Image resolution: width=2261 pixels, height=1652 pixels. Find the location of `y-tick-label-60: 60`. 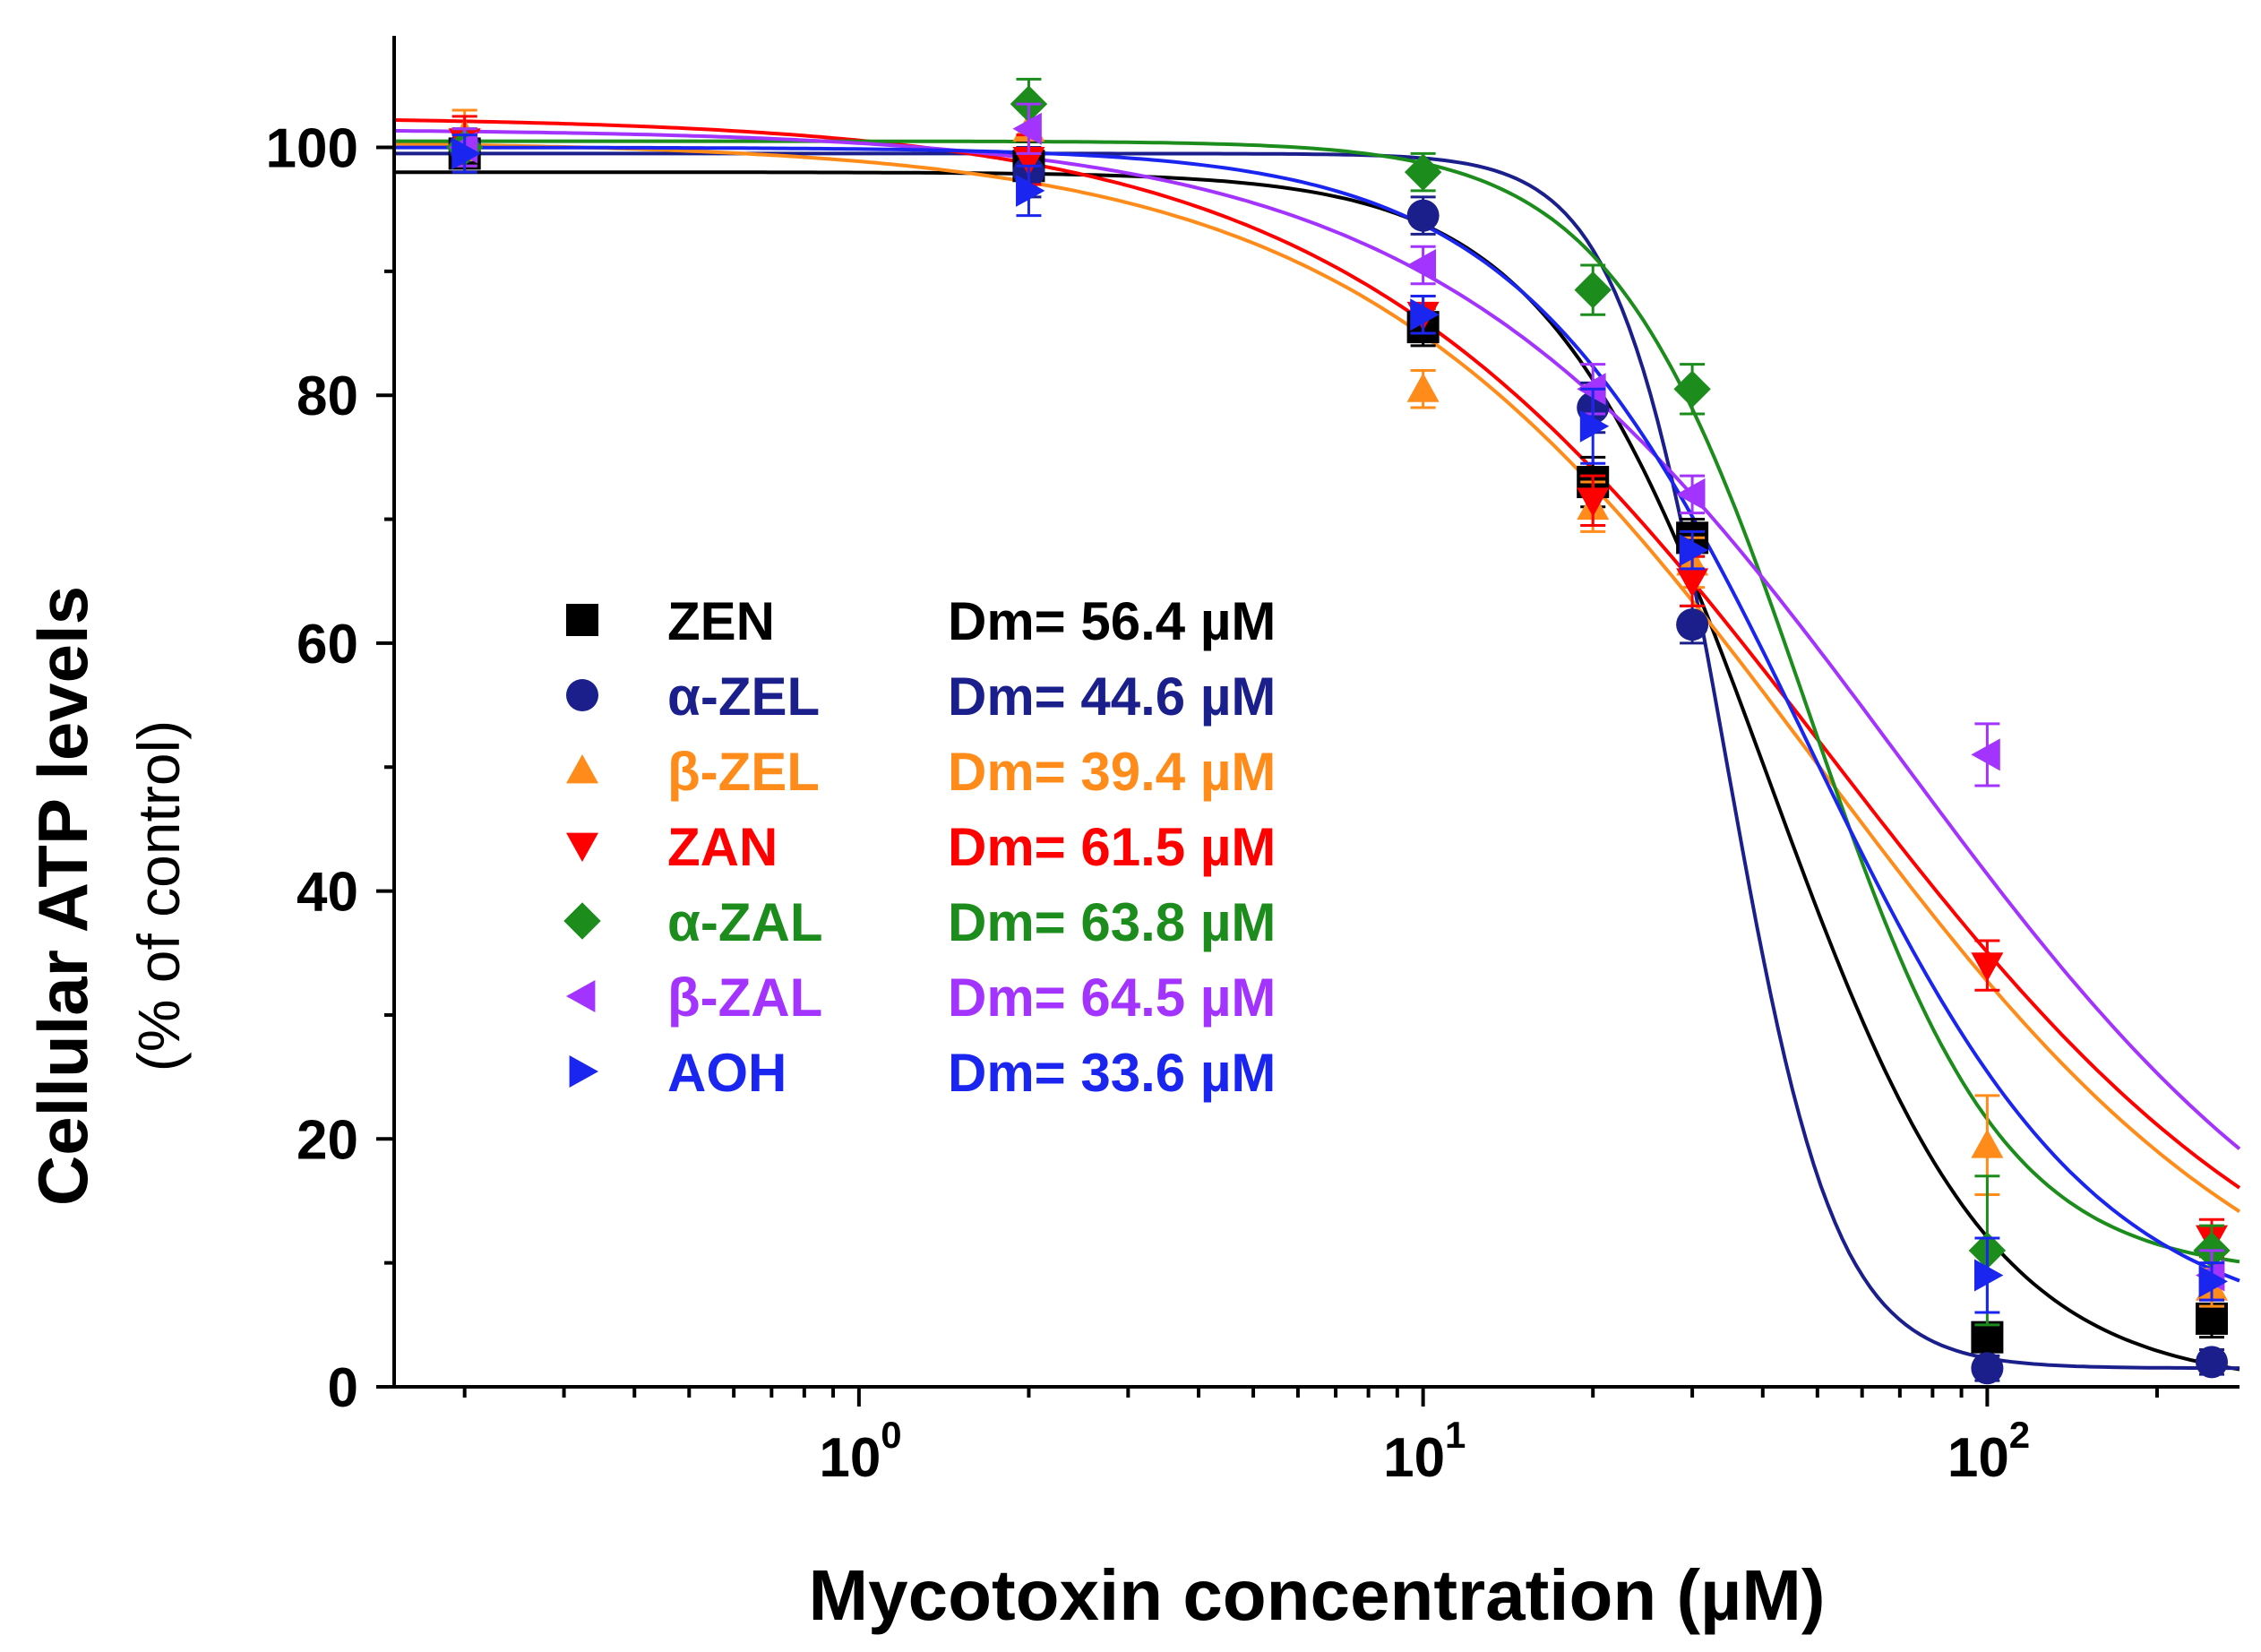

y-tick-label-60: 60 is located at coordinates (327, 645).